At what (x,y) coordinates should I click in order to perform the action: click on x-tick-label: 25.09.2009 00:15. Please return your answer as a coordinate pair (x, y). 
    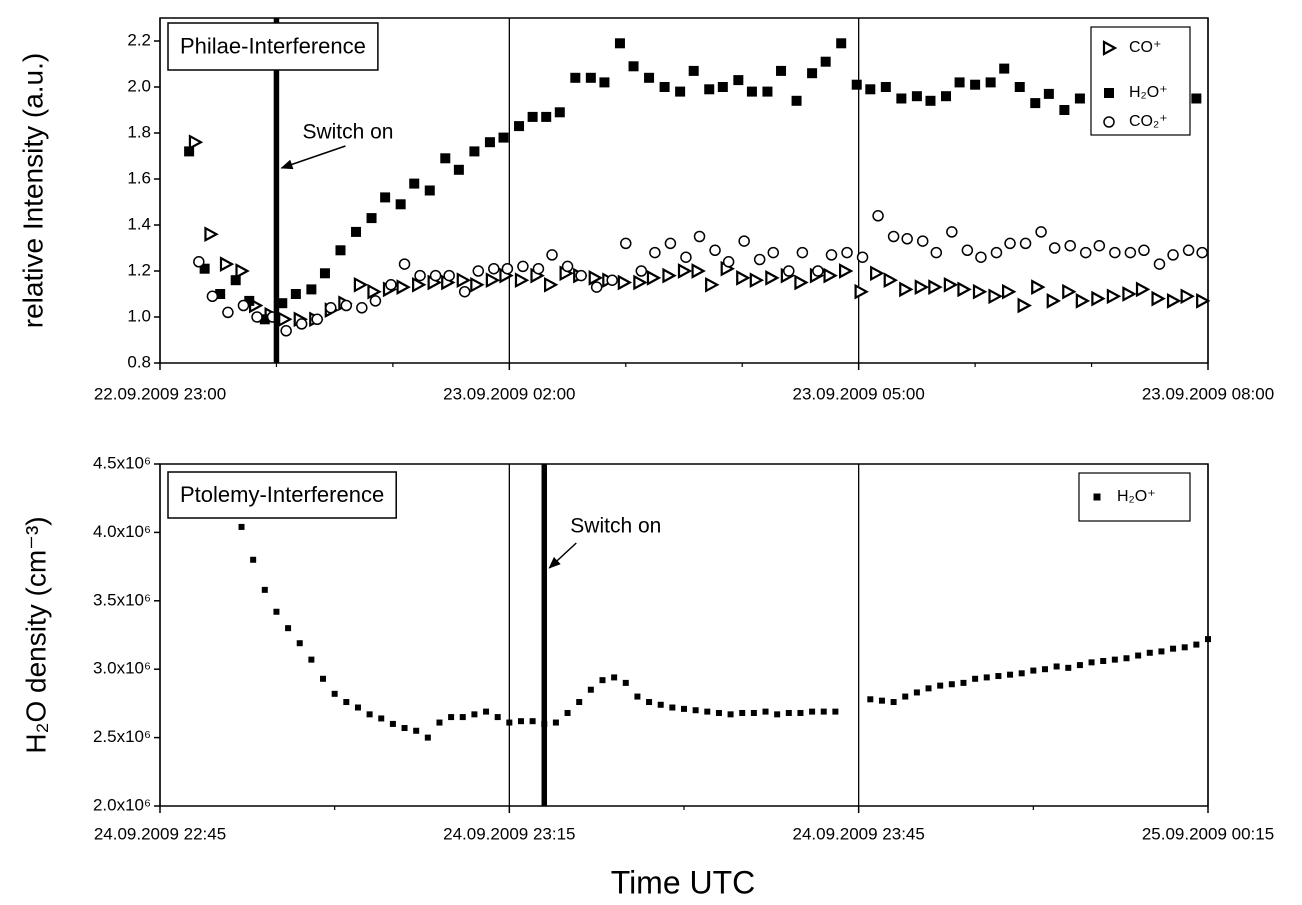
    Looking at the image, I should click on (1208, 833).